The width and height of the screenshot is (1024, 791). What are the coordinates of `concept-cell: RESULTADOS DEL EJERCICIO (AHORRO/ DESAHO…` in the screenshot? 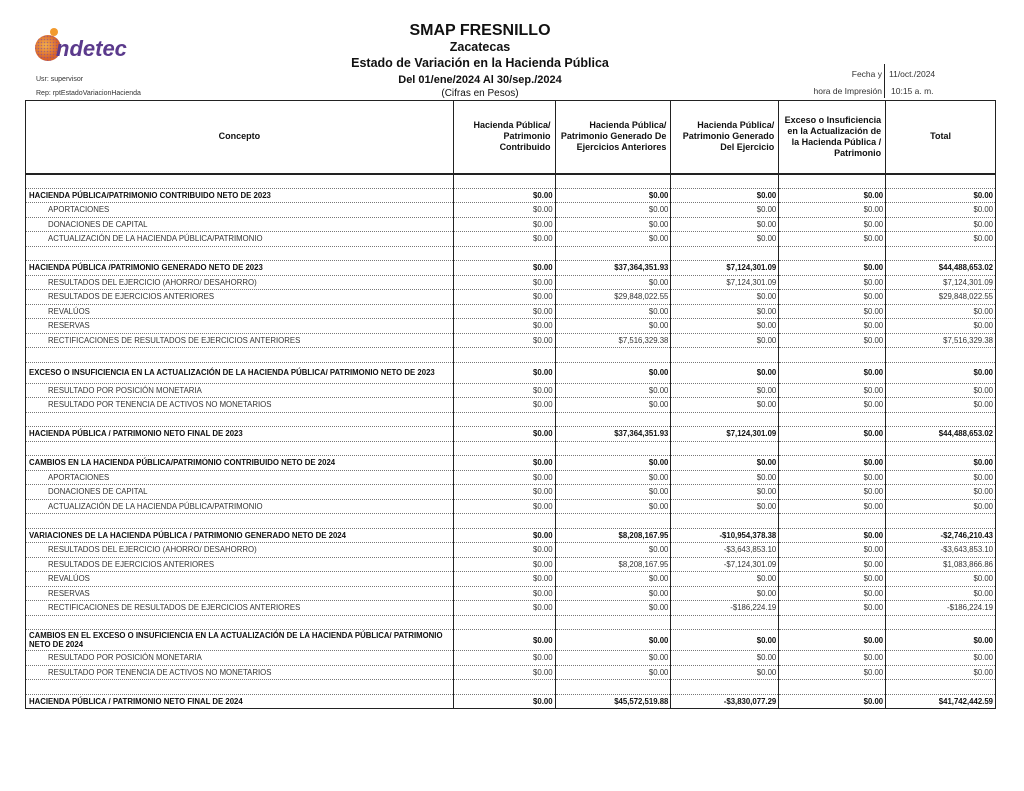 It's located at (239, 550).